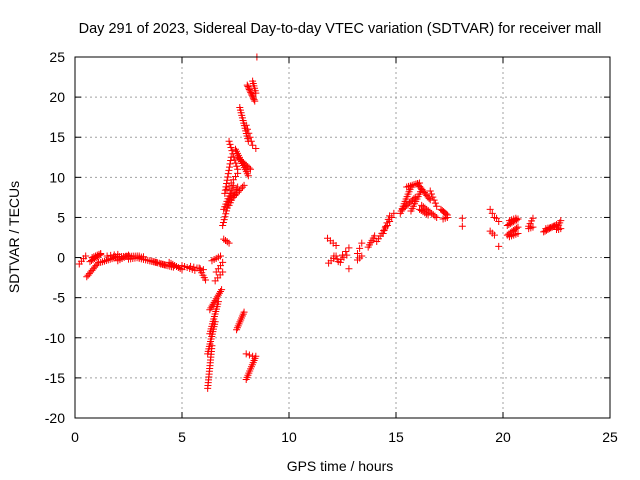 The height and width of the screenshot is (480, 640). Describe the element at coordinates (57, 177) in the screenshot. I see `y-tick-label: 10` at that location.